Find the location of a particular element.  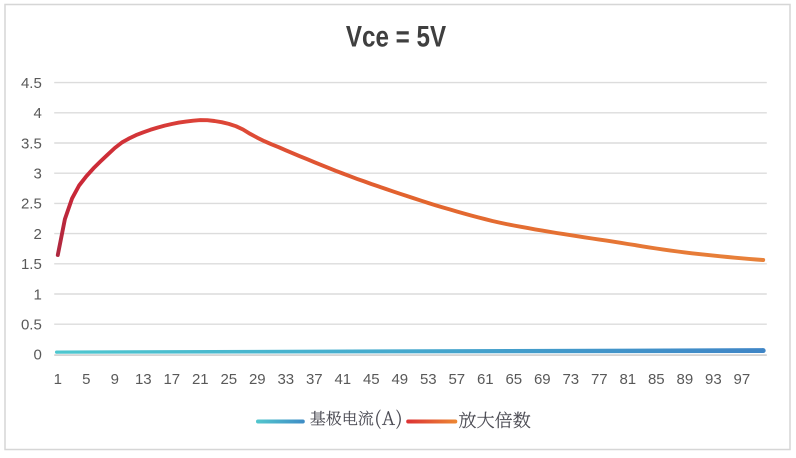

svg-text: 41 is located at coordinates (342, 379).